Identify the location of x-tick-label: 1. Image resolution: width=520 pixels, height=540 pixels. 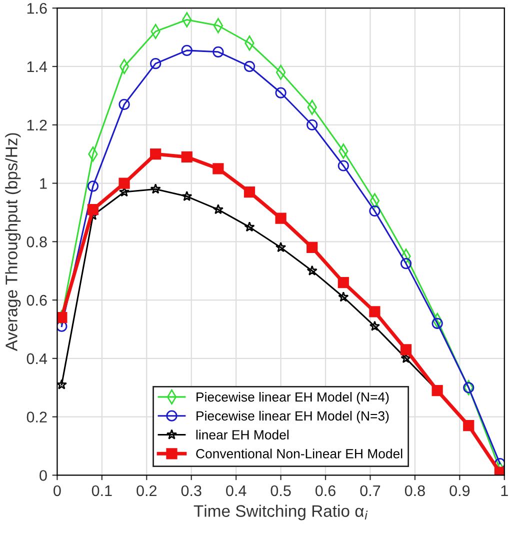
(504, 490).